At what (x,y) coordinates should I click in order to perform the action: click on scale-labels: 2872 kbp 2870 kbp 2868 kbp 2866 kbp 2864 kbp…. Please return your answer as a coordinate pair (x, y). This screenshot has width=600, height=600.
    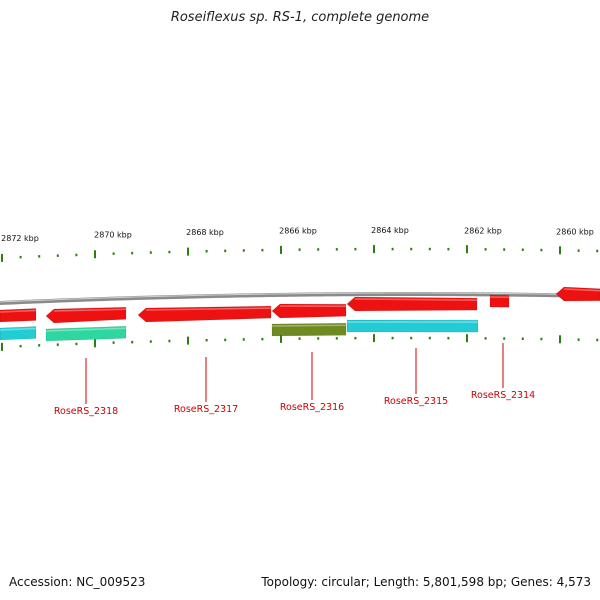
    Looking at the image, I should click on (297, 234).